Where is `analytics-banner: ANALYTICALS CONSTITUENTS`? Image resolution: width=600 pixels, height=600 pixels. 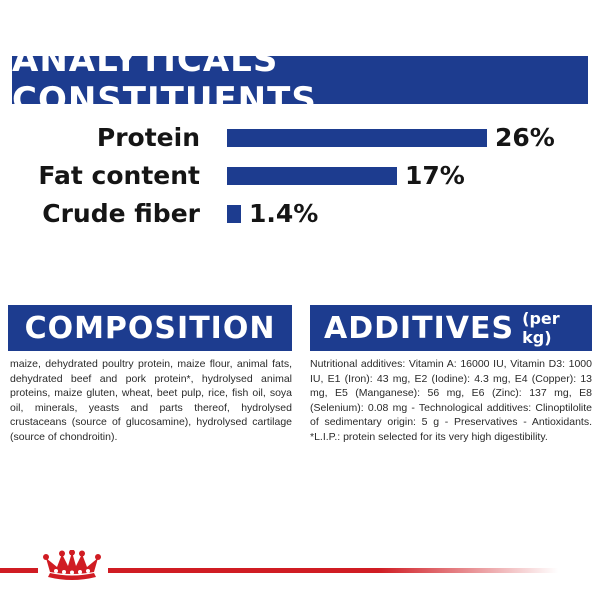 analytics-banner: ANALYTICALS CONSTITUENTS is located at coordinates (300, 80).